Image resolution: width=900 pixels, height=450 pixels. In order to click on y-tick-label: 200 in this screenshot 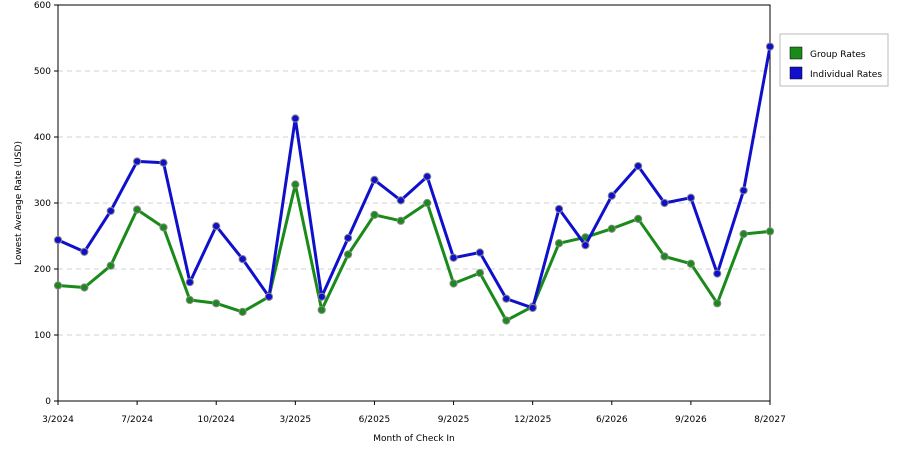, I will do `click(42, 270)`.